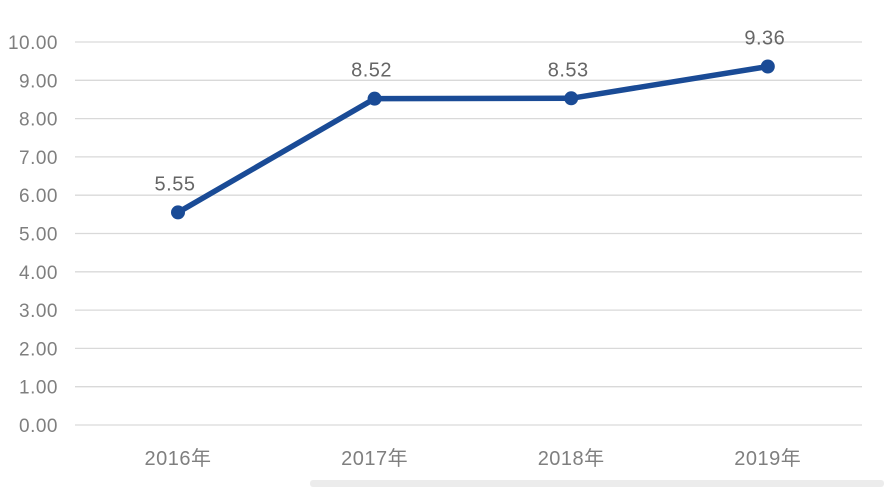 This screenshot has height=487, width=884. I want to click on x-axis-category-label: 2017年, so click(374, 458).